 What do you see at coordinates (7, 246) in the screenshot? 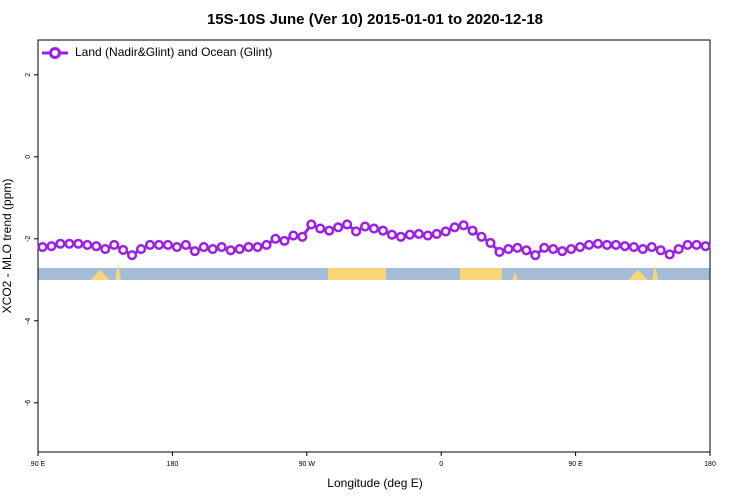
I see `y-axis-label: XCO2 - MLO trend (ppm)` at bounding box center [7, 246].